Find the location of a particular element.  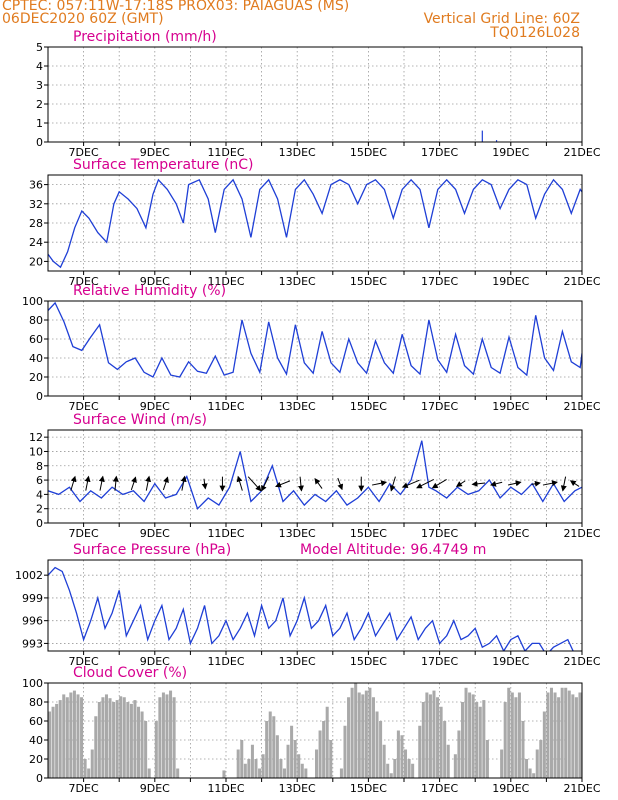

cloud-xtick-label: 17DEC is located at coordinates (439, 788).